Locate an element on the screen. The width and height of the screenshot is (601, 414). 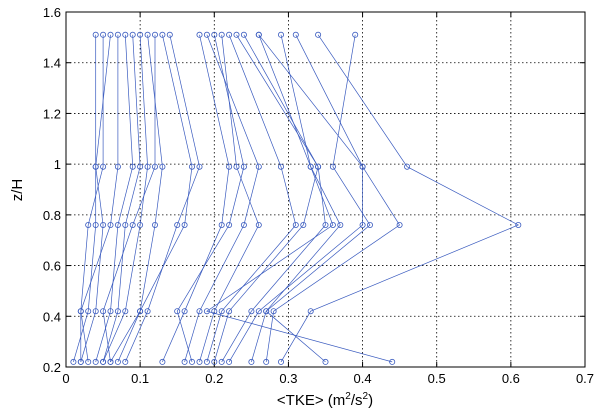
y-tick-label: 0.8 is located at coordinates (52, 215).